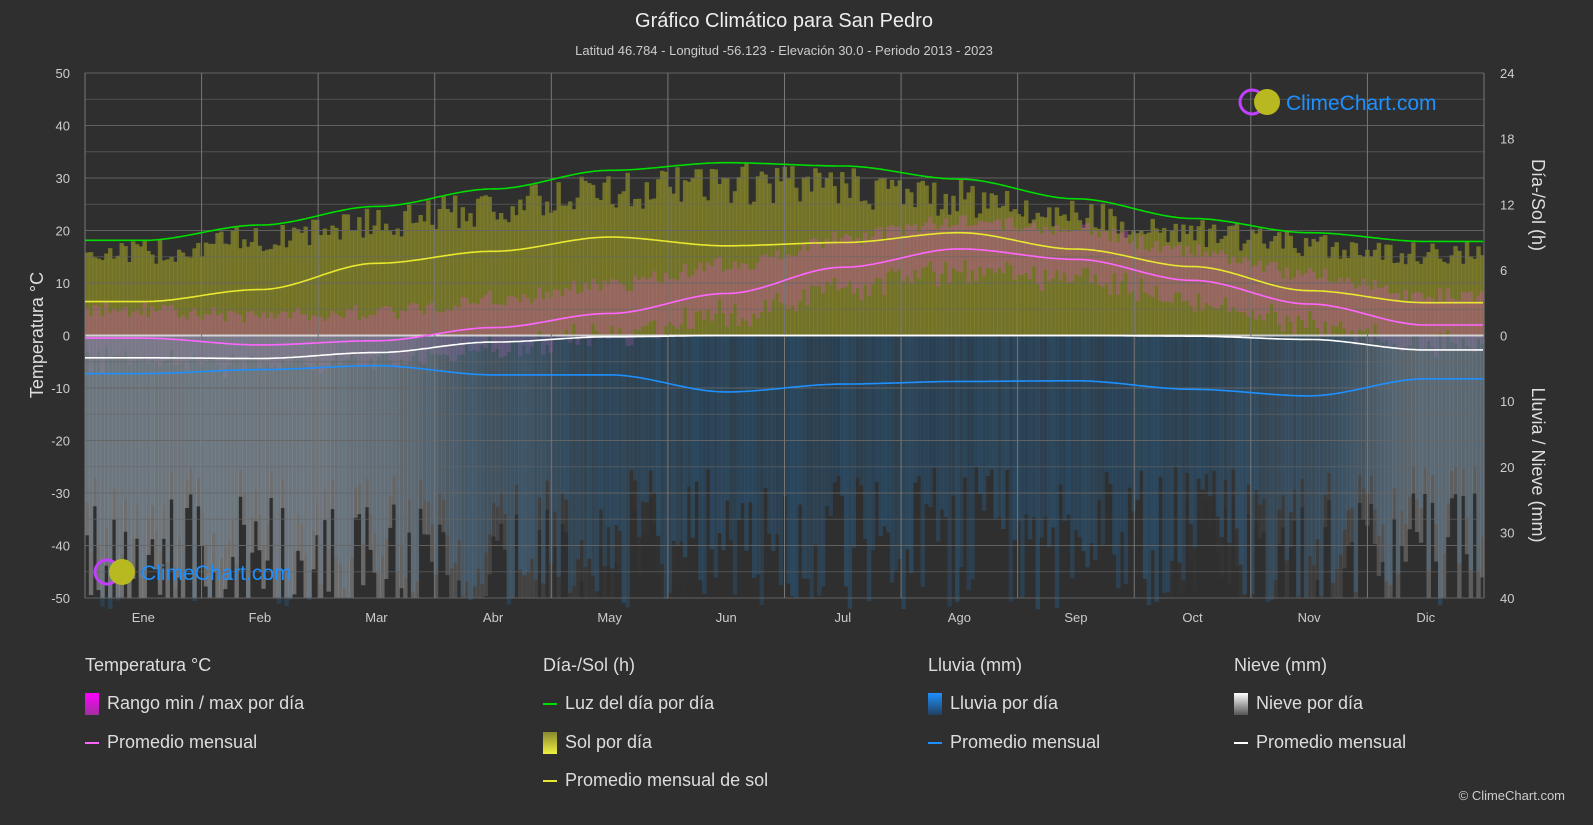 Image resolution: width=1593 pixels, height=825 pixels. I want to click on y-tick-right-sun: 0, so click(1503, 336).